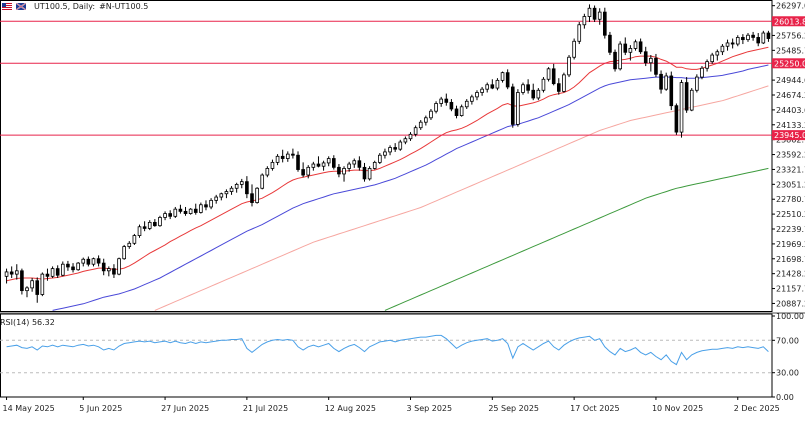 The height and width of the screenshot is (431, 805). Describe the element at coordinates (790, 155) in the screenshot. I see `price-tick-label: 23592.2` at that location.